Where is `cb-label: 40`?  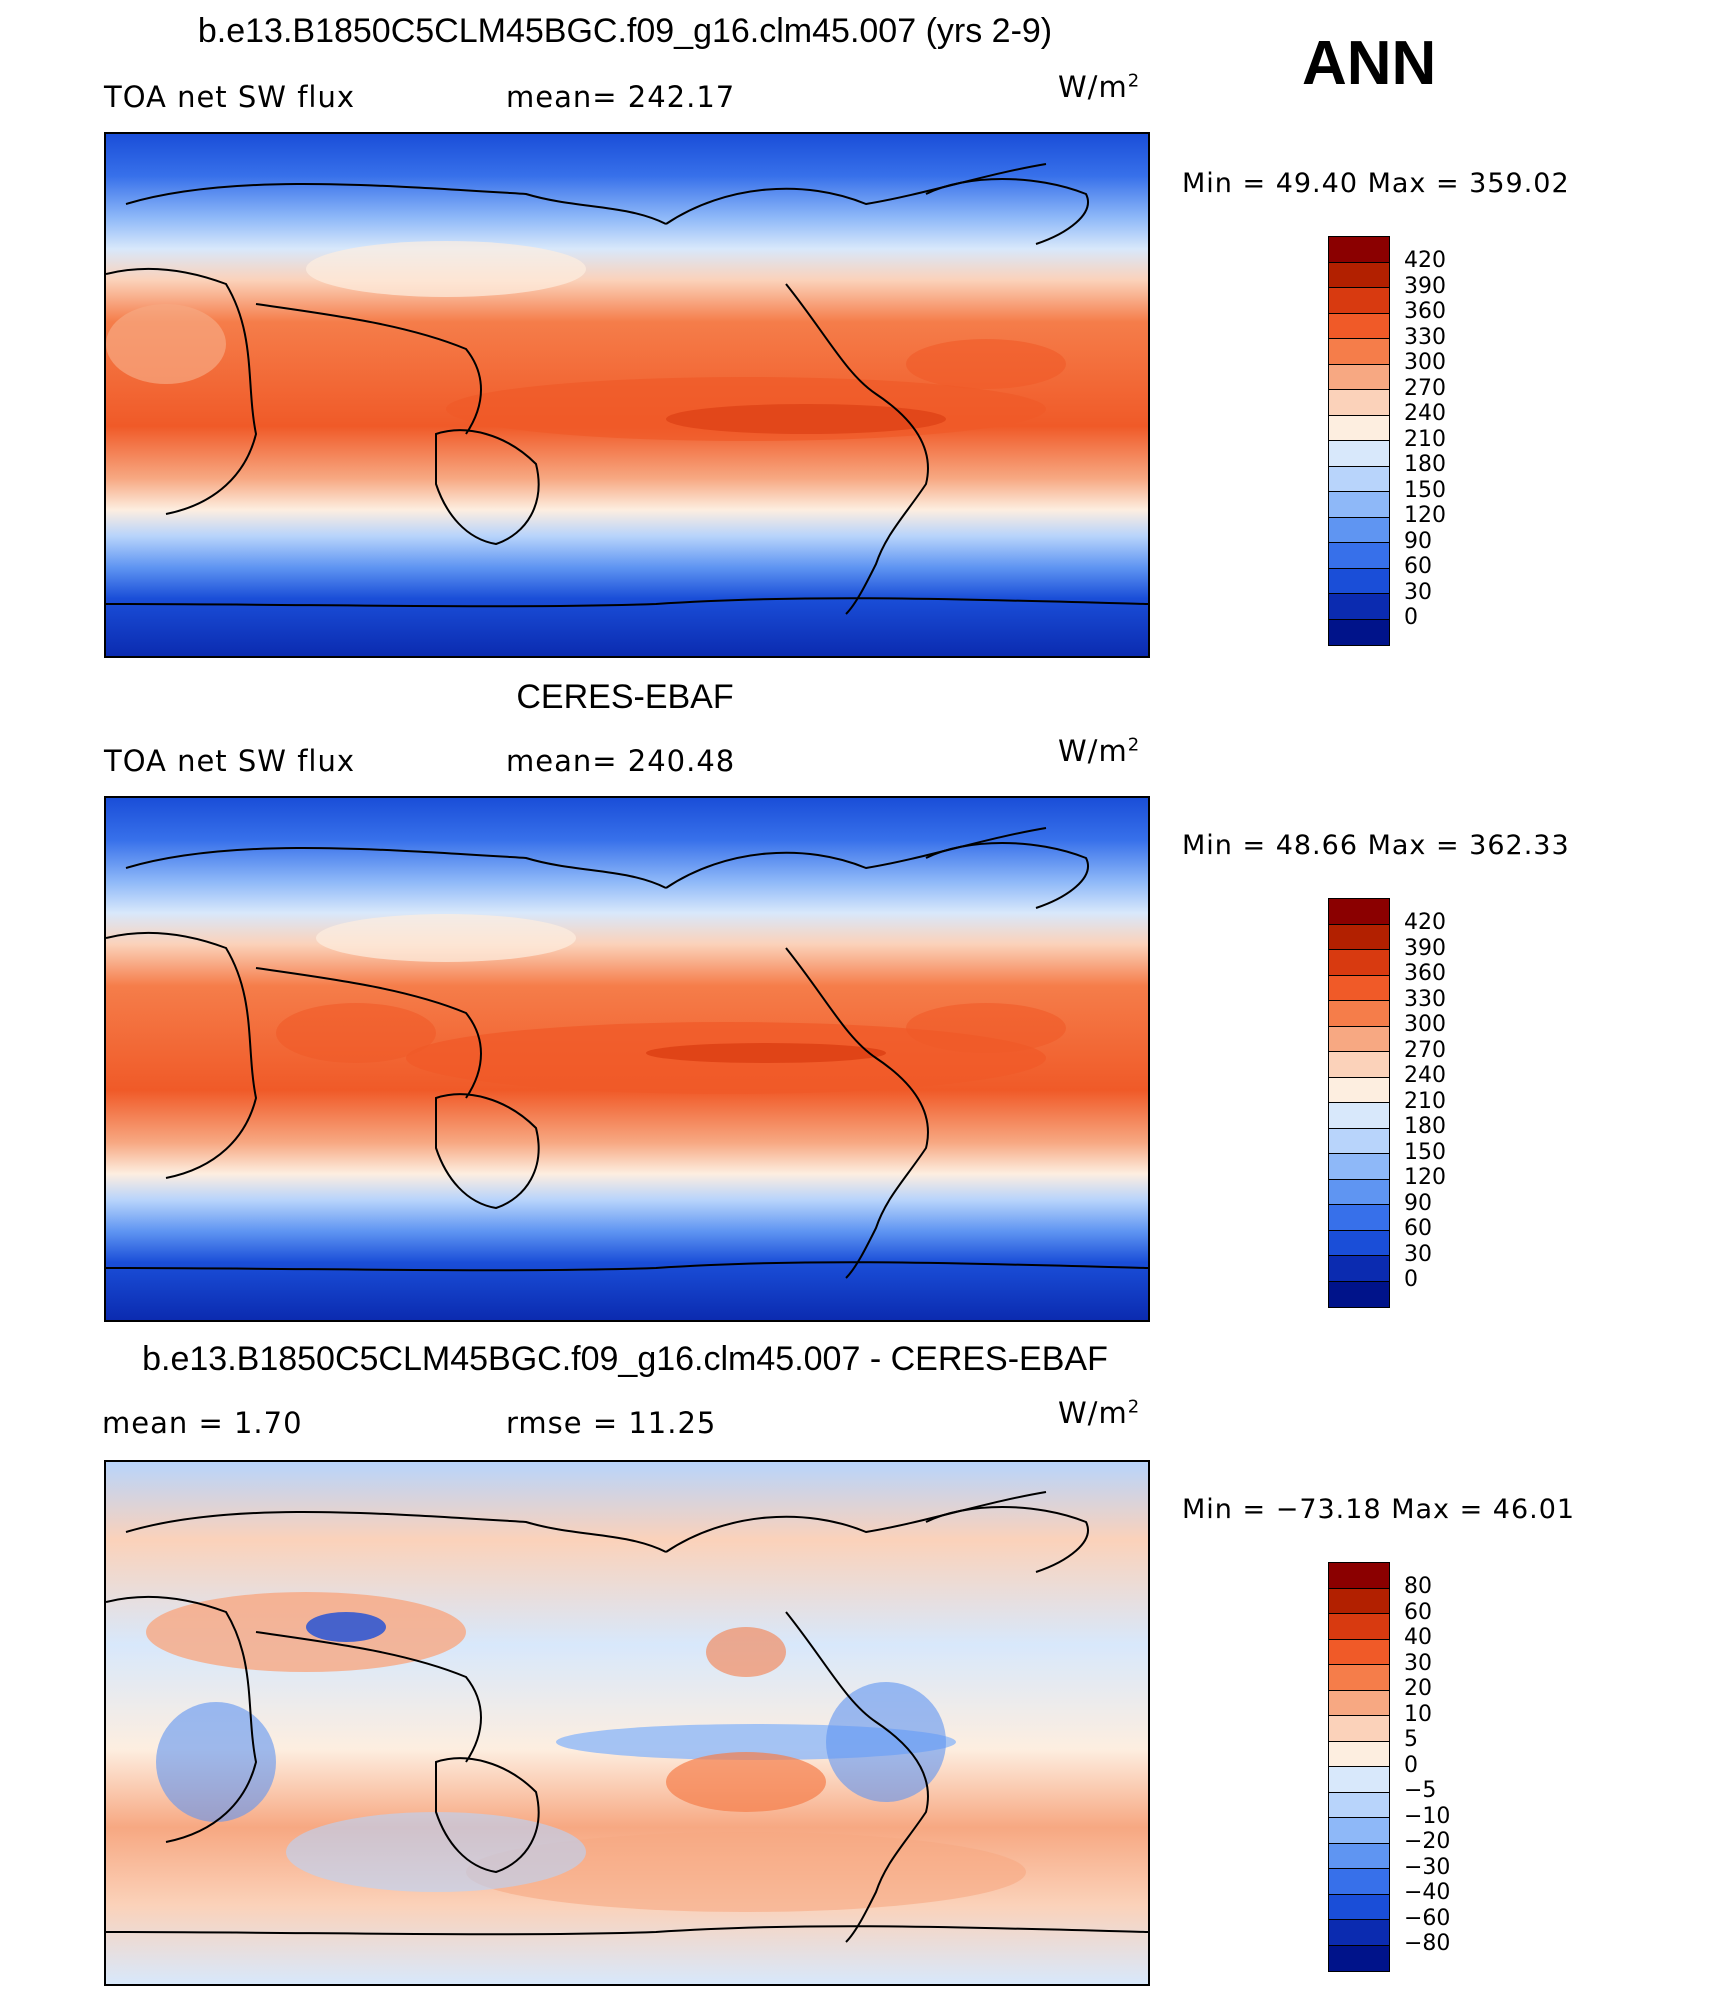
cb-label: 40 is located at coordinates (1418, 1637).